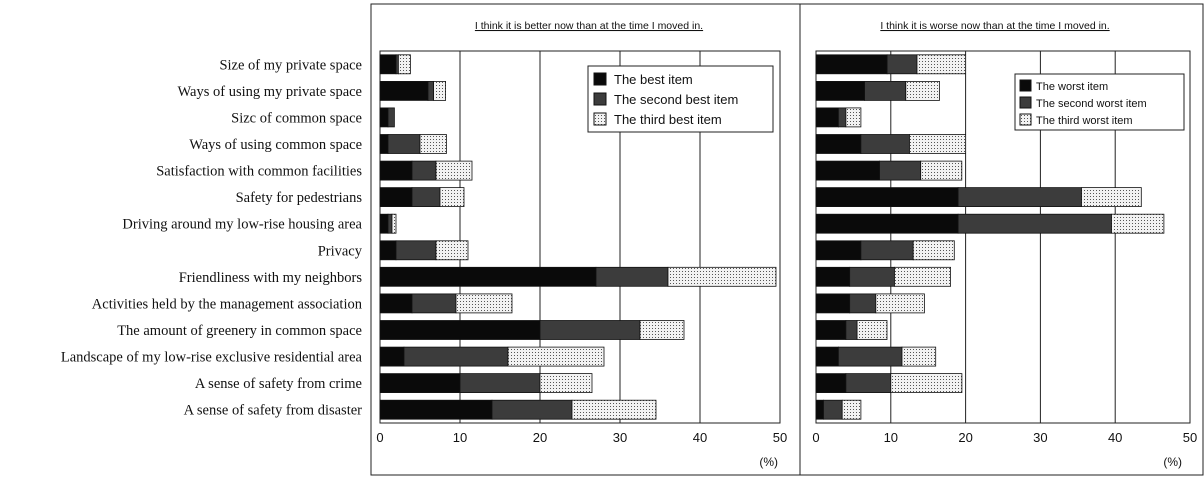 This screenshot has width=1204, height=477. What do you see at coordinates (540, 437) in the screenshot?
I see `left-x-tick-label: 20` at bounding box center [540, 437].